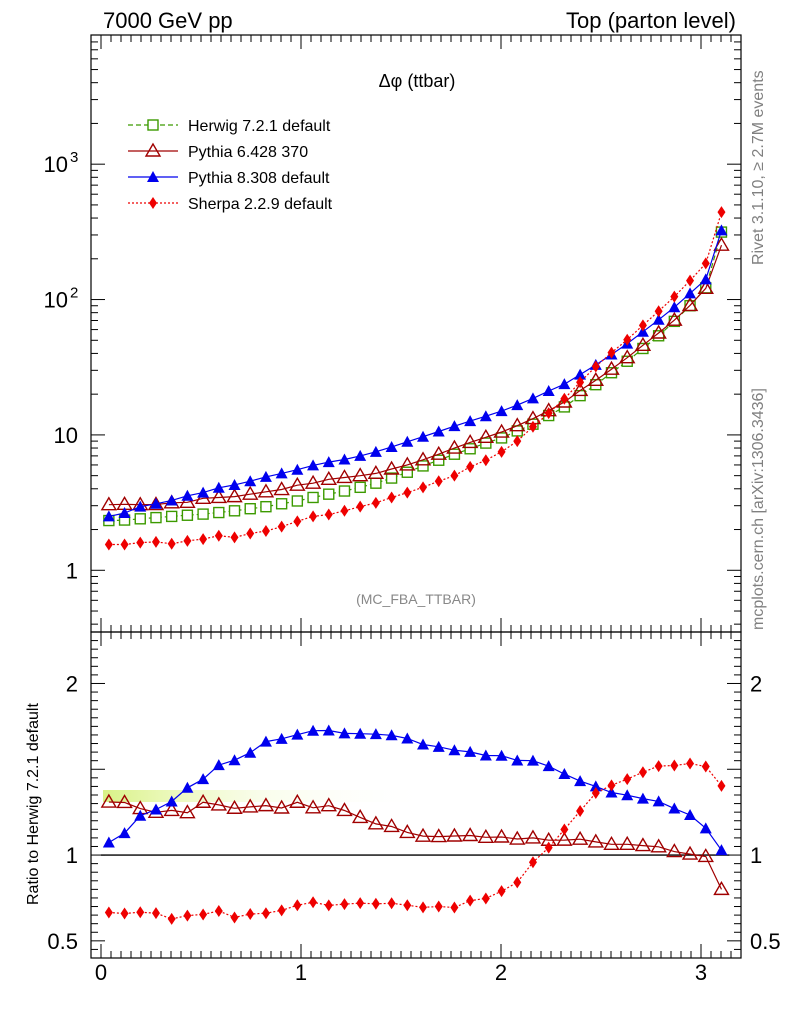  I want to click on series-1-ratio-line, so click(415, 845).